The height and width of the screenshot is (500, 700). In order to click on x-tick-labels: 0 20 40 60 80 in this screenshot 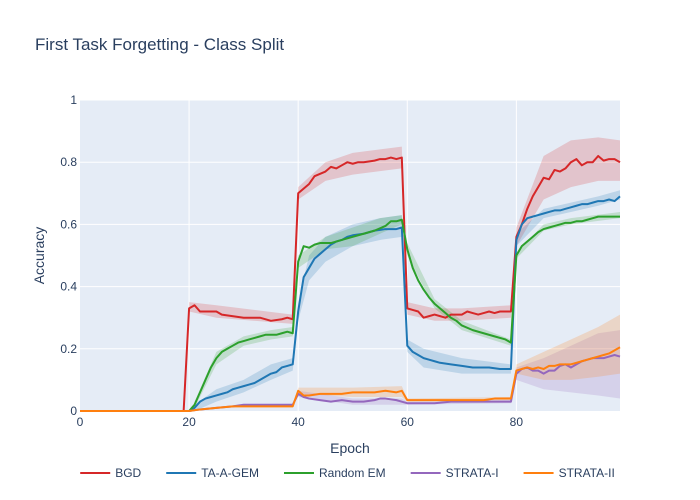, I will do `click(300, 422)`.